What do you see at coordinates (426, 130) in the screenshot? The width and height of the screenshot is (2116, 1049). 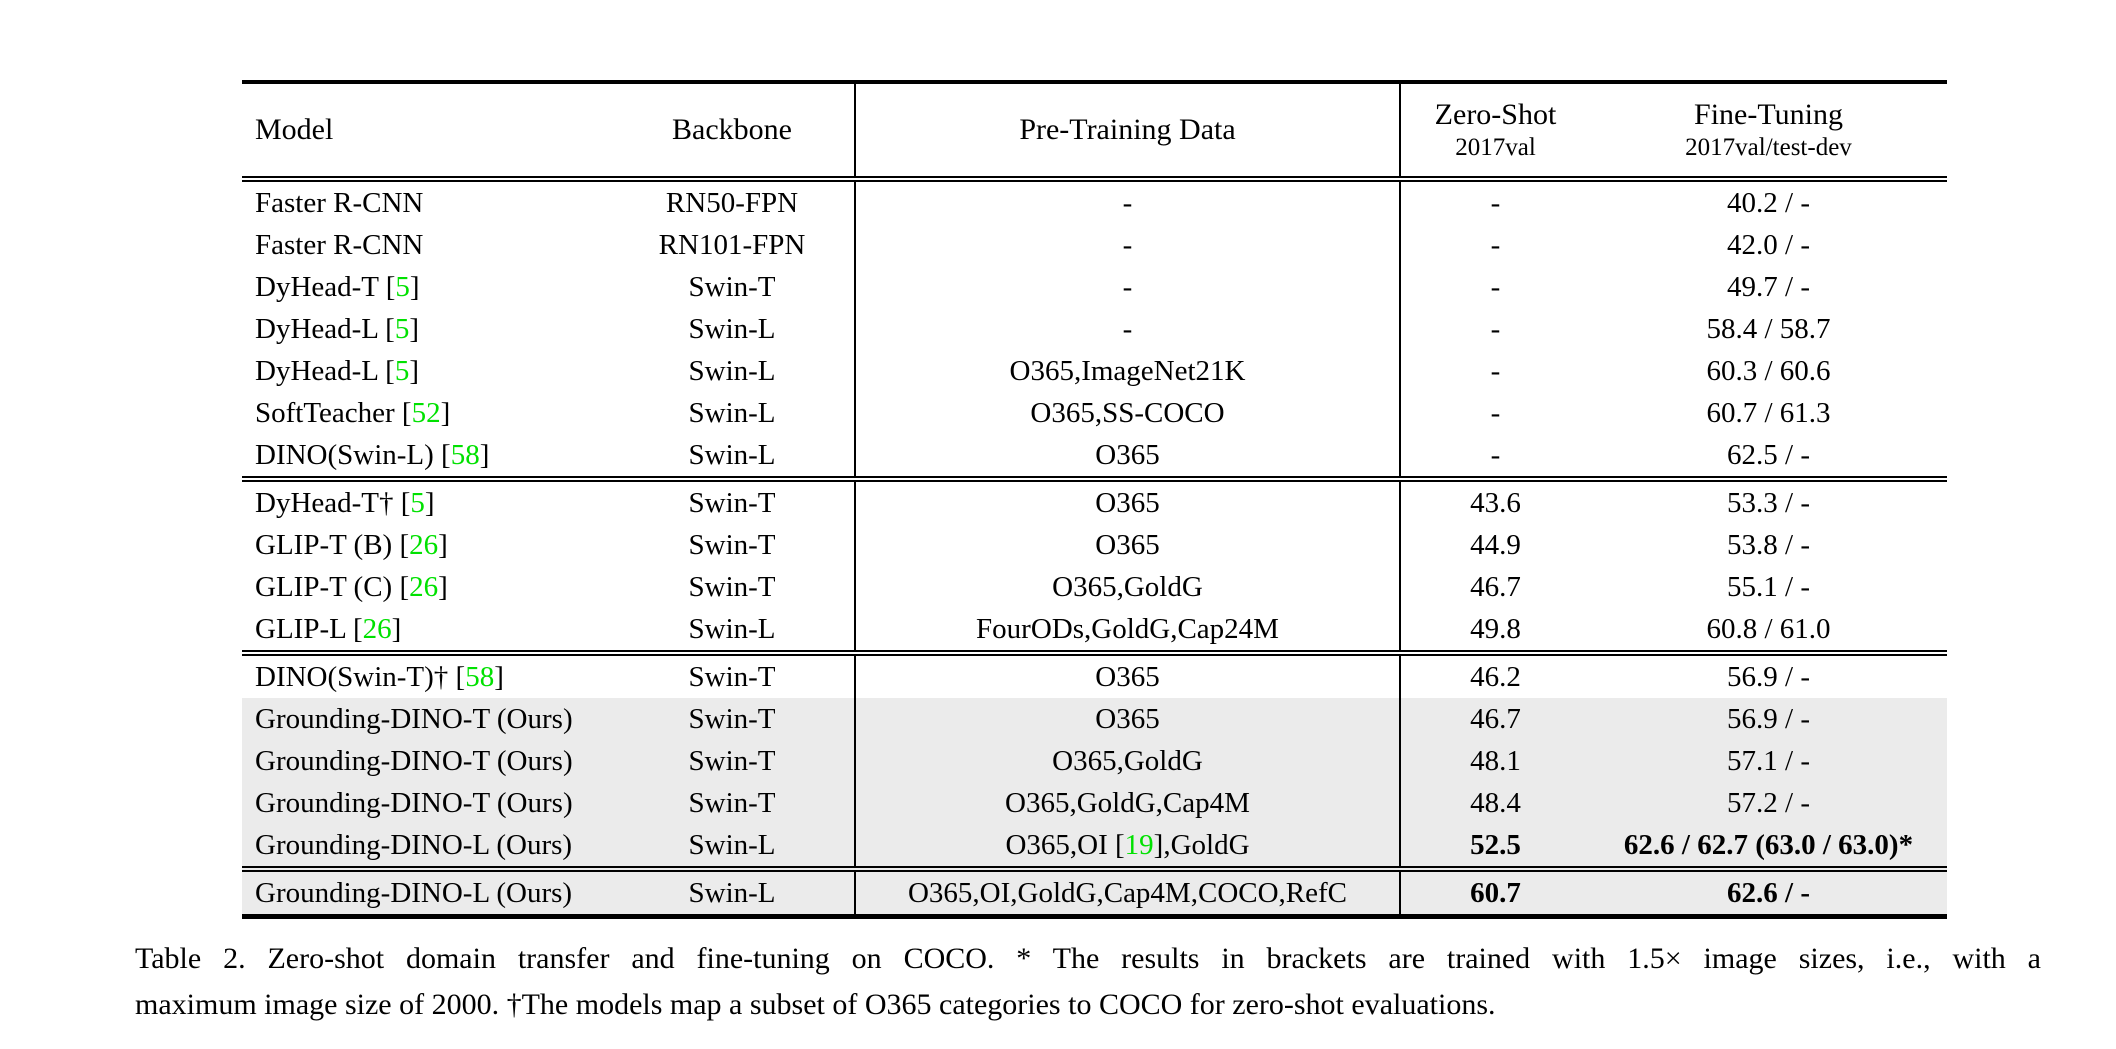 I see `column-header-model: Model` at bounding box center [426, 130].